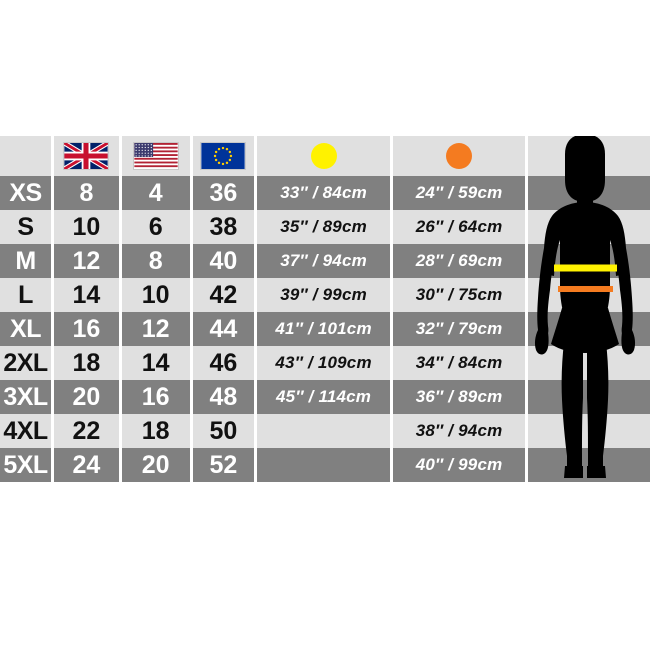 The width and height of the screenshot is (650, 650). I want to click on cell-uk: 24, so click(86, 465).